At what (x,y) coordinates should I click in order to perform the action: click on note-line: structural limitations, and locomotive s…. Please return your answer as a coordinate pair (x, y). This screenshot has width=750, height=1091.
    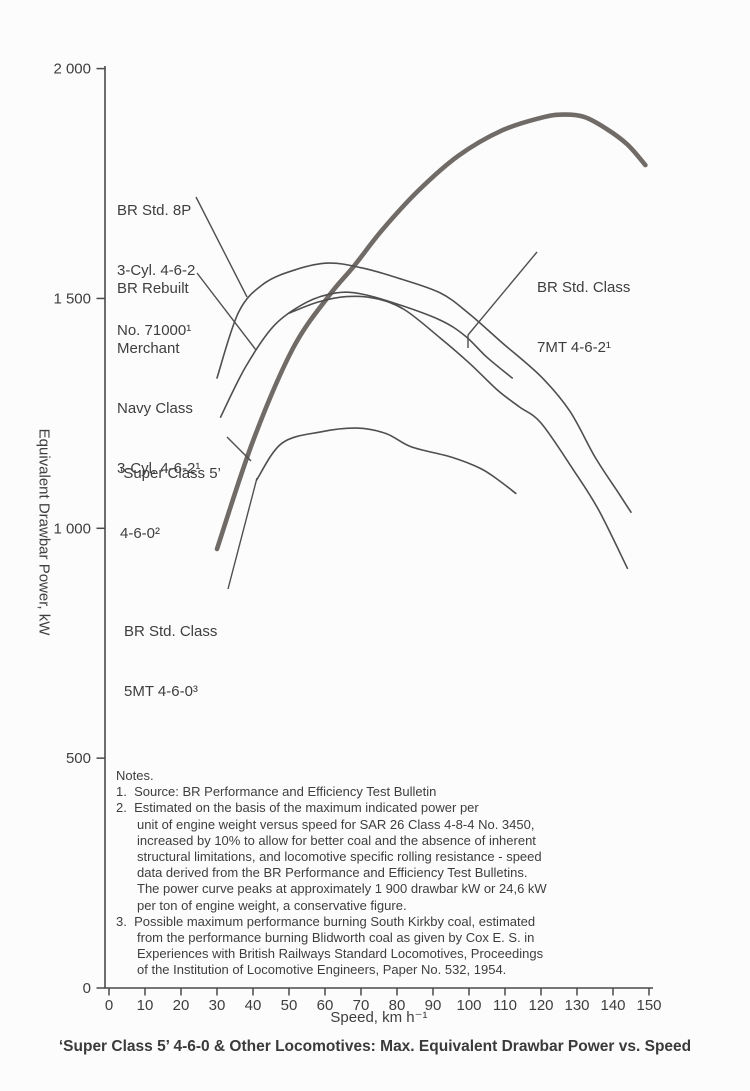
    Looking at the image, I should click on (339, 857).